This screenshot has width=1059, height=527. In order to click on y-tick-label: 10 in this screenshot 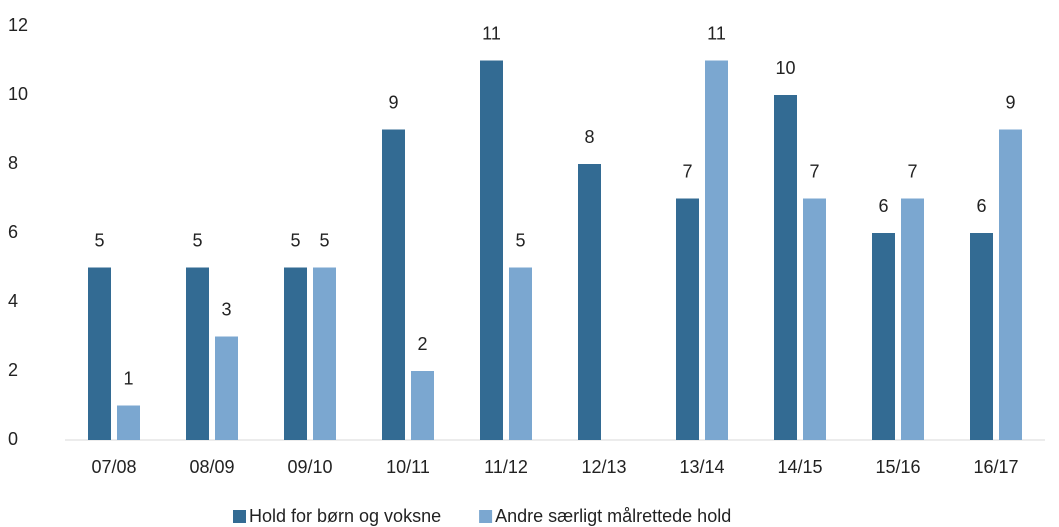, I will do `click(18, 94)`.